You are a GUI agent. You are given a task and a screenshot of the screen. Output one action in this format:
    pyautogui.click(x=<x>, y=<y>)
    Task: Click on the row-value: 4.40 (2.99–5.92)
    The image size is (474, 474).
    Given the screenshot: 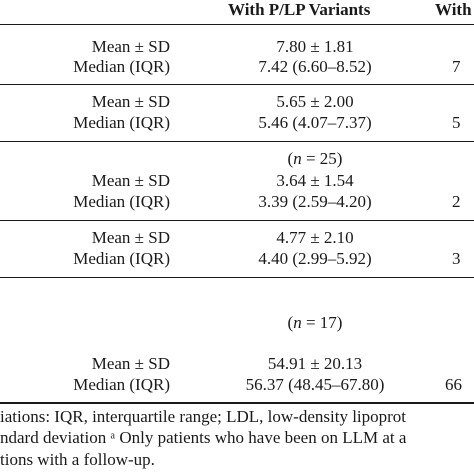 What is the action you would take?
    pyautogui.click(x=315, y=258)
    